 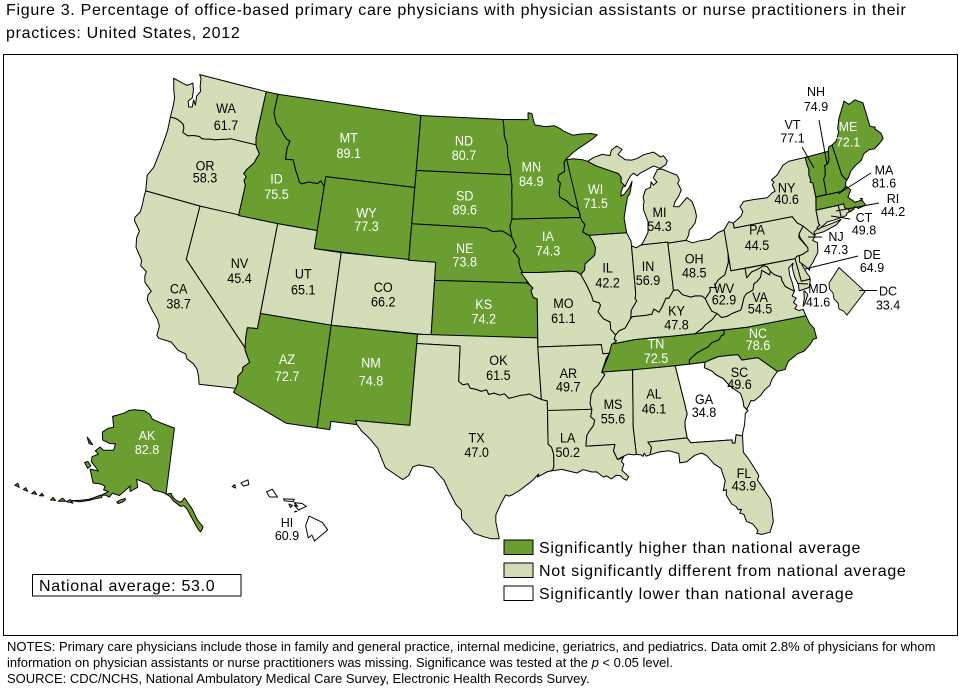 I want to click on svg-text: WV, so click(x=724, y=288).